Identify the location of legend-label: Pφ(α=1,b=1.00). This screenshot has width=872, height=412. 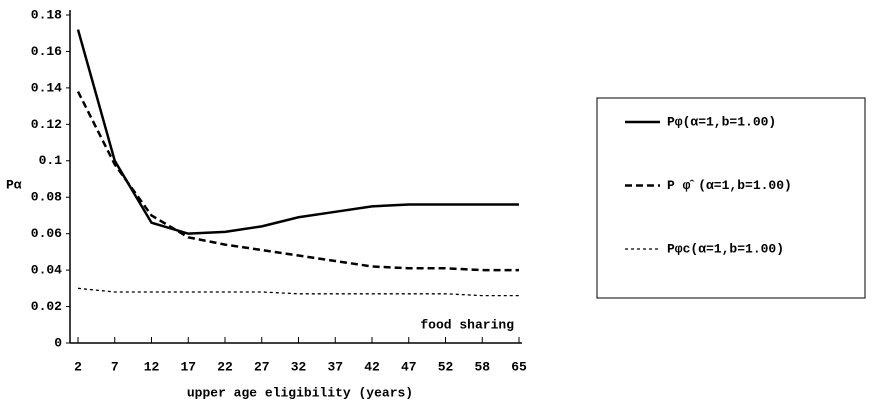
(721, 121).